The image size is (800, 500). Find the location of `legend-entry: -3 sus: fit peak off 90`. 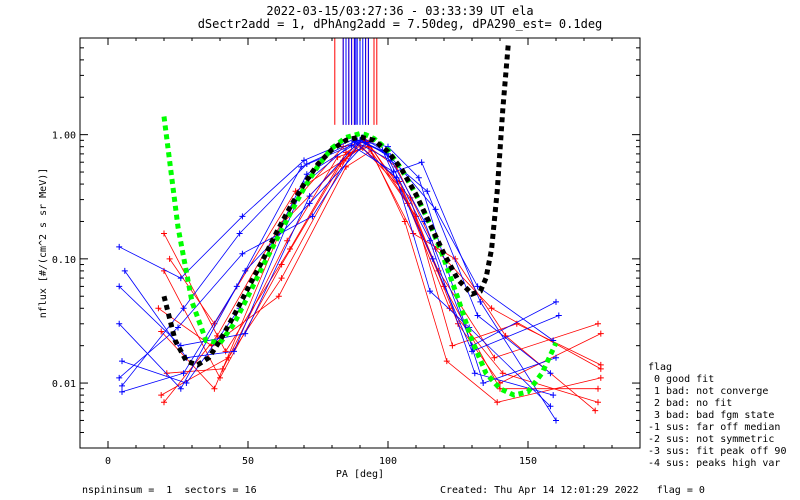

legend-entry: -3 sus: fit peak off 90 is located at coordinates (717, 451).